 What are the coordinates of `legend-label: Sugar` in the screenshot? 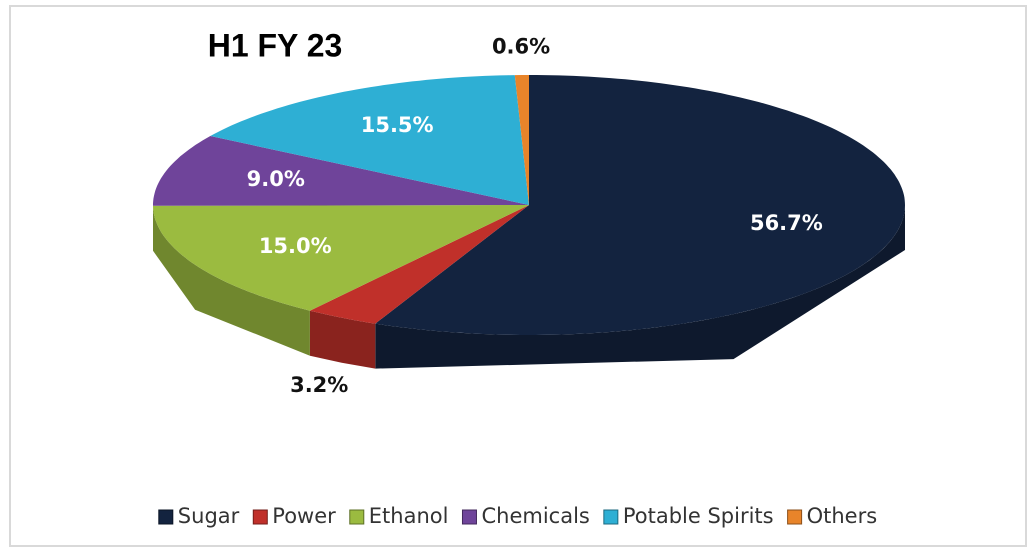 It's located at (209, 516).